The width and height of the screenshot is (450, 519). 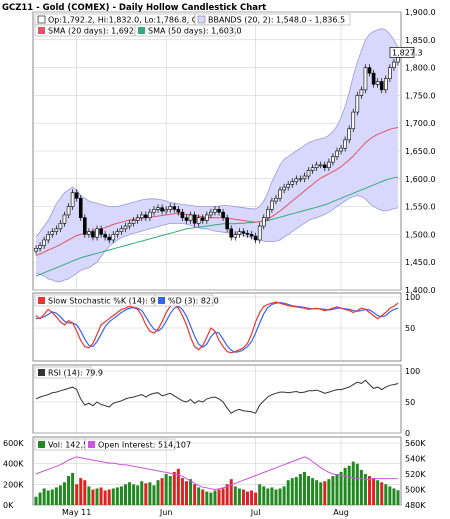 I want to click on legend-sma20-swatch, so click(x=41, y=30).